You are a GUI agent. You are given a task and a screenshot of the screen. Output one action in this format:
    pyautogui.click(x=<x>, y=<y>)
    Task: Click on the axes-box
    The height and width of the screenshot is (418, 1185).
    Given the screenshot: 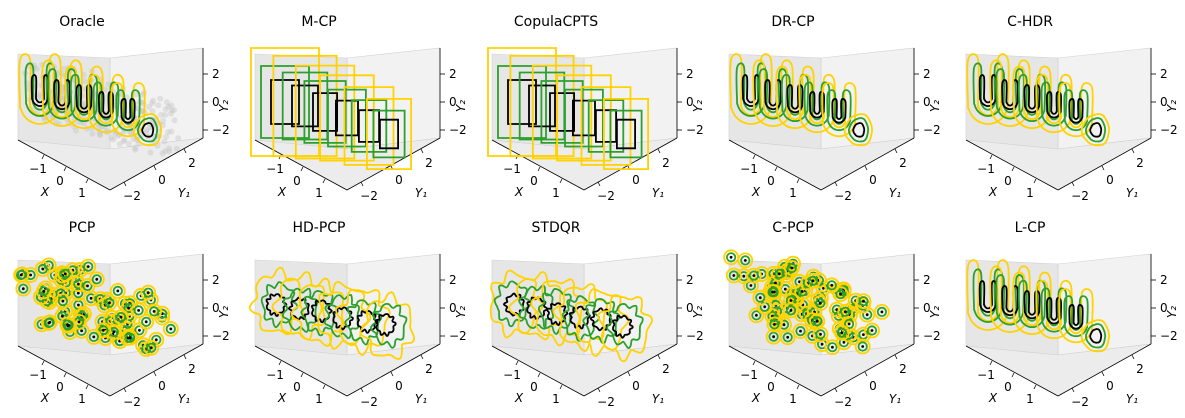 What is the action you would take?
    pyautogui.click(x=1058, y=325)
    